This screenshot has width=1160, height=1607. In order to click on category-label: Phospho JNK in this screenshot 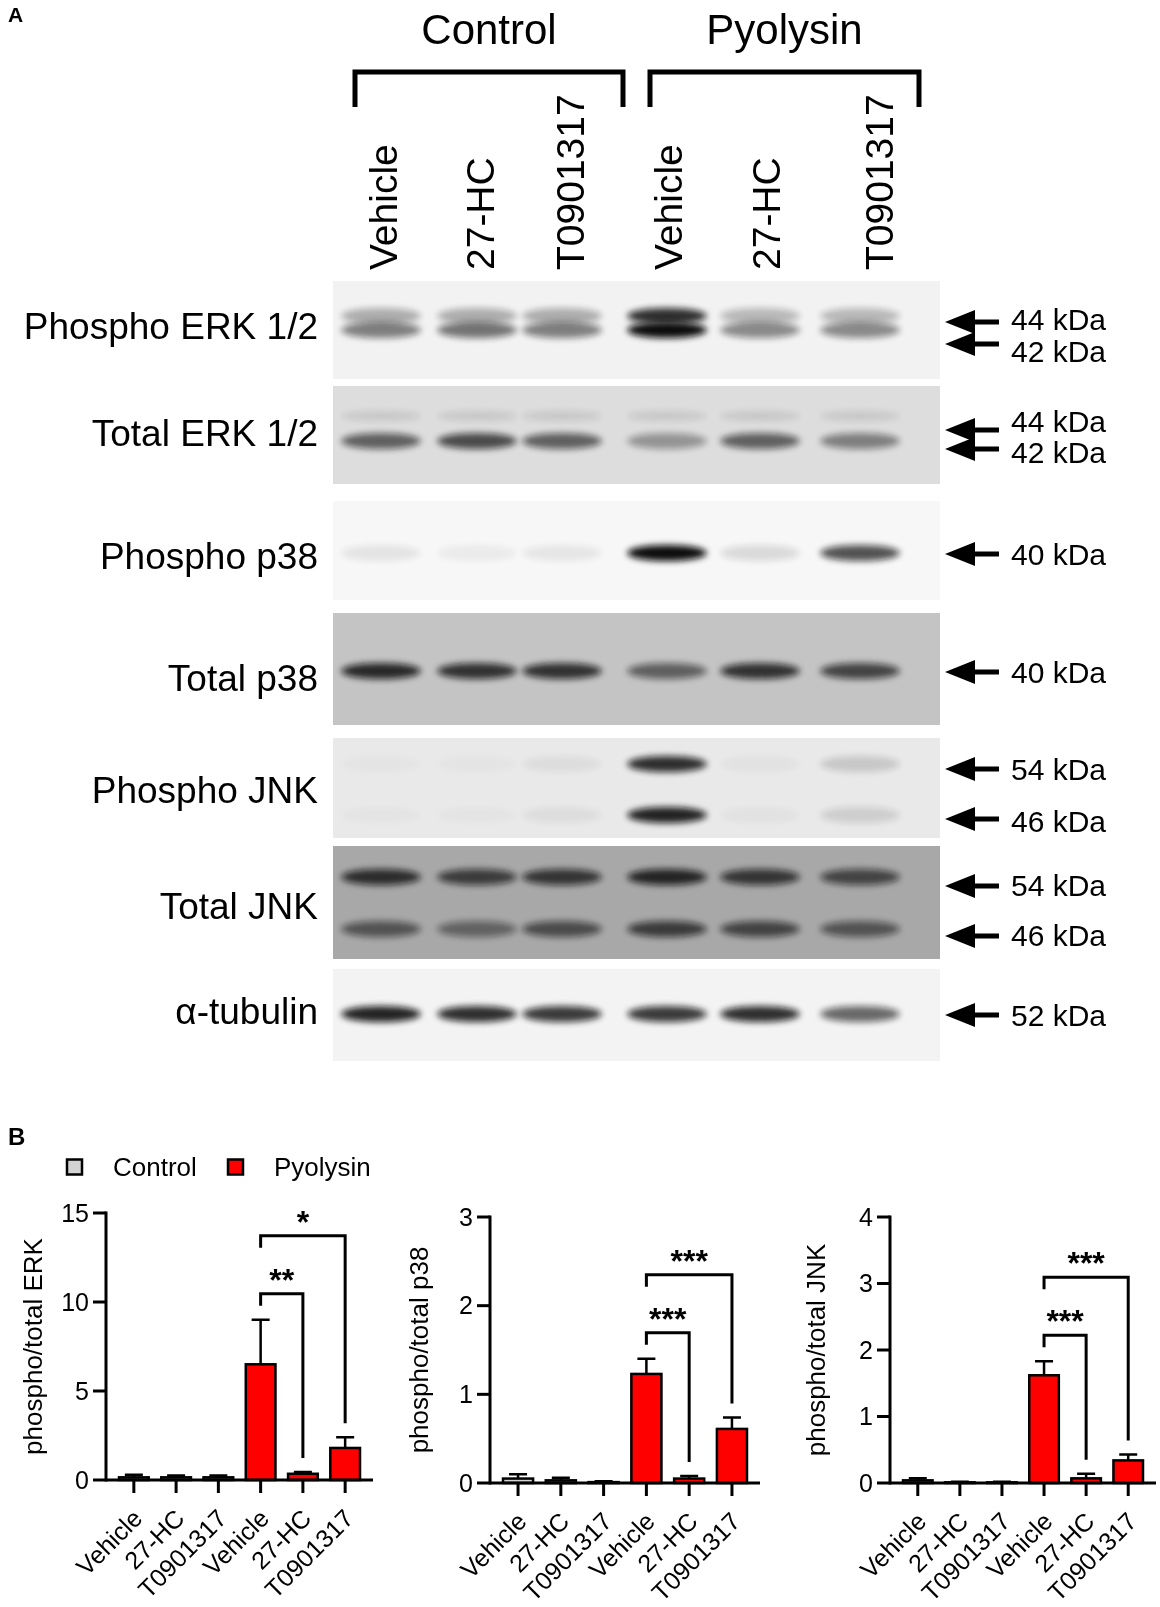, I will do `click(204, 790)`.